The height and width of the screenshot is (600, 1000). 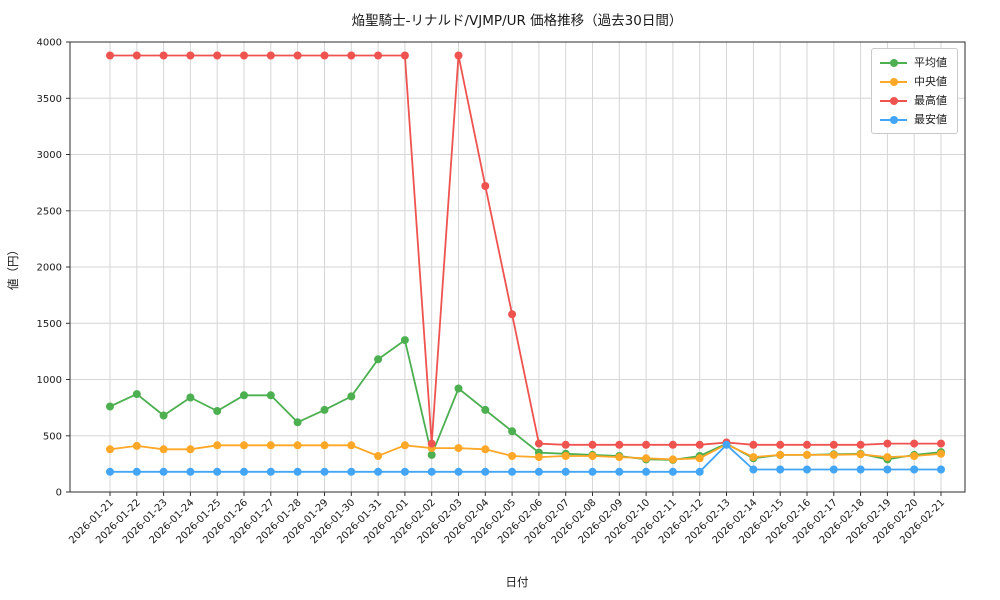 I want to click on legend-label-lowest: 最安値, so click(x=930, y=119).